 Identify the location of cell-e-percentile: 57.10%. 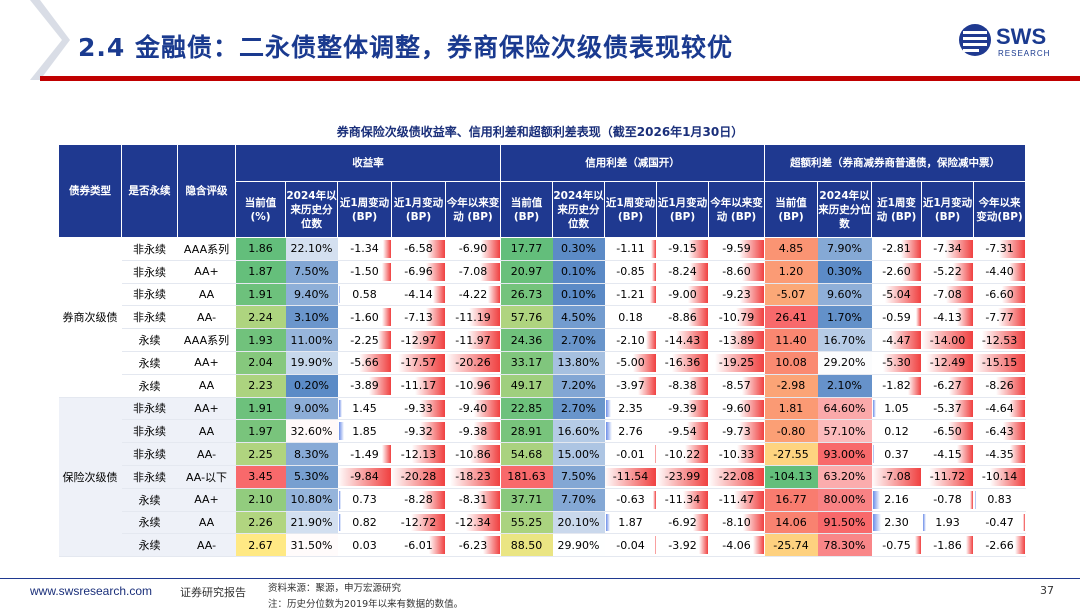
(845, 431).